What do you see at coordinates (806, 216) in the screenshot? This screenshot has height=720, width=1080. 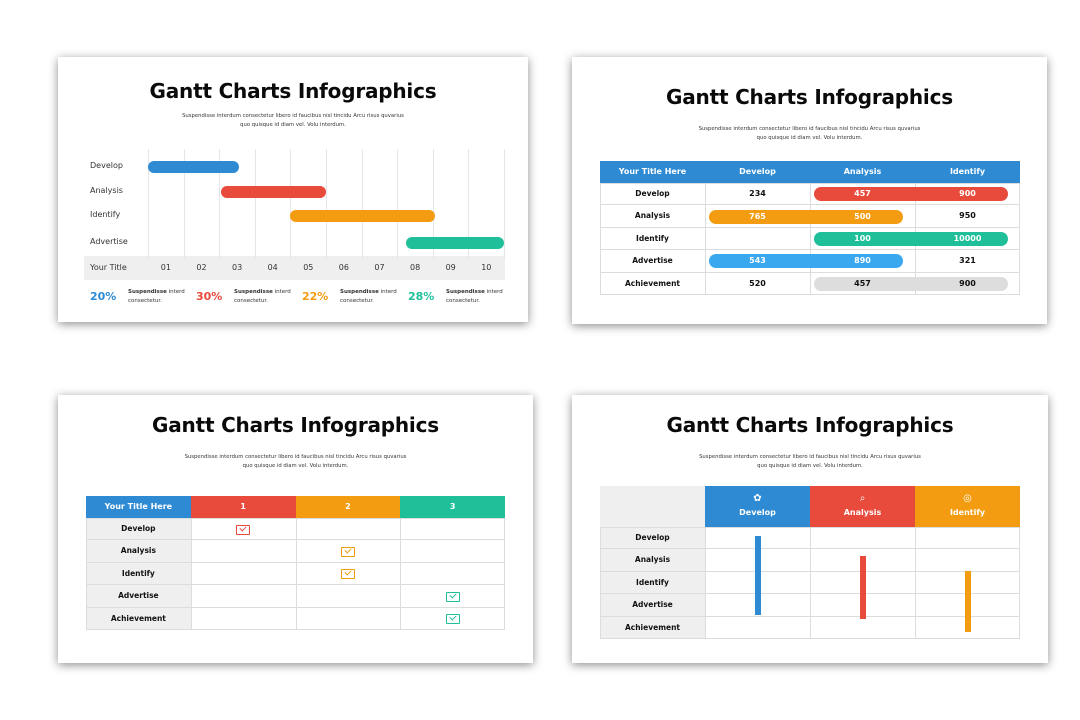 I see `value-pill: 765 500` at bounding box center [806, 216].